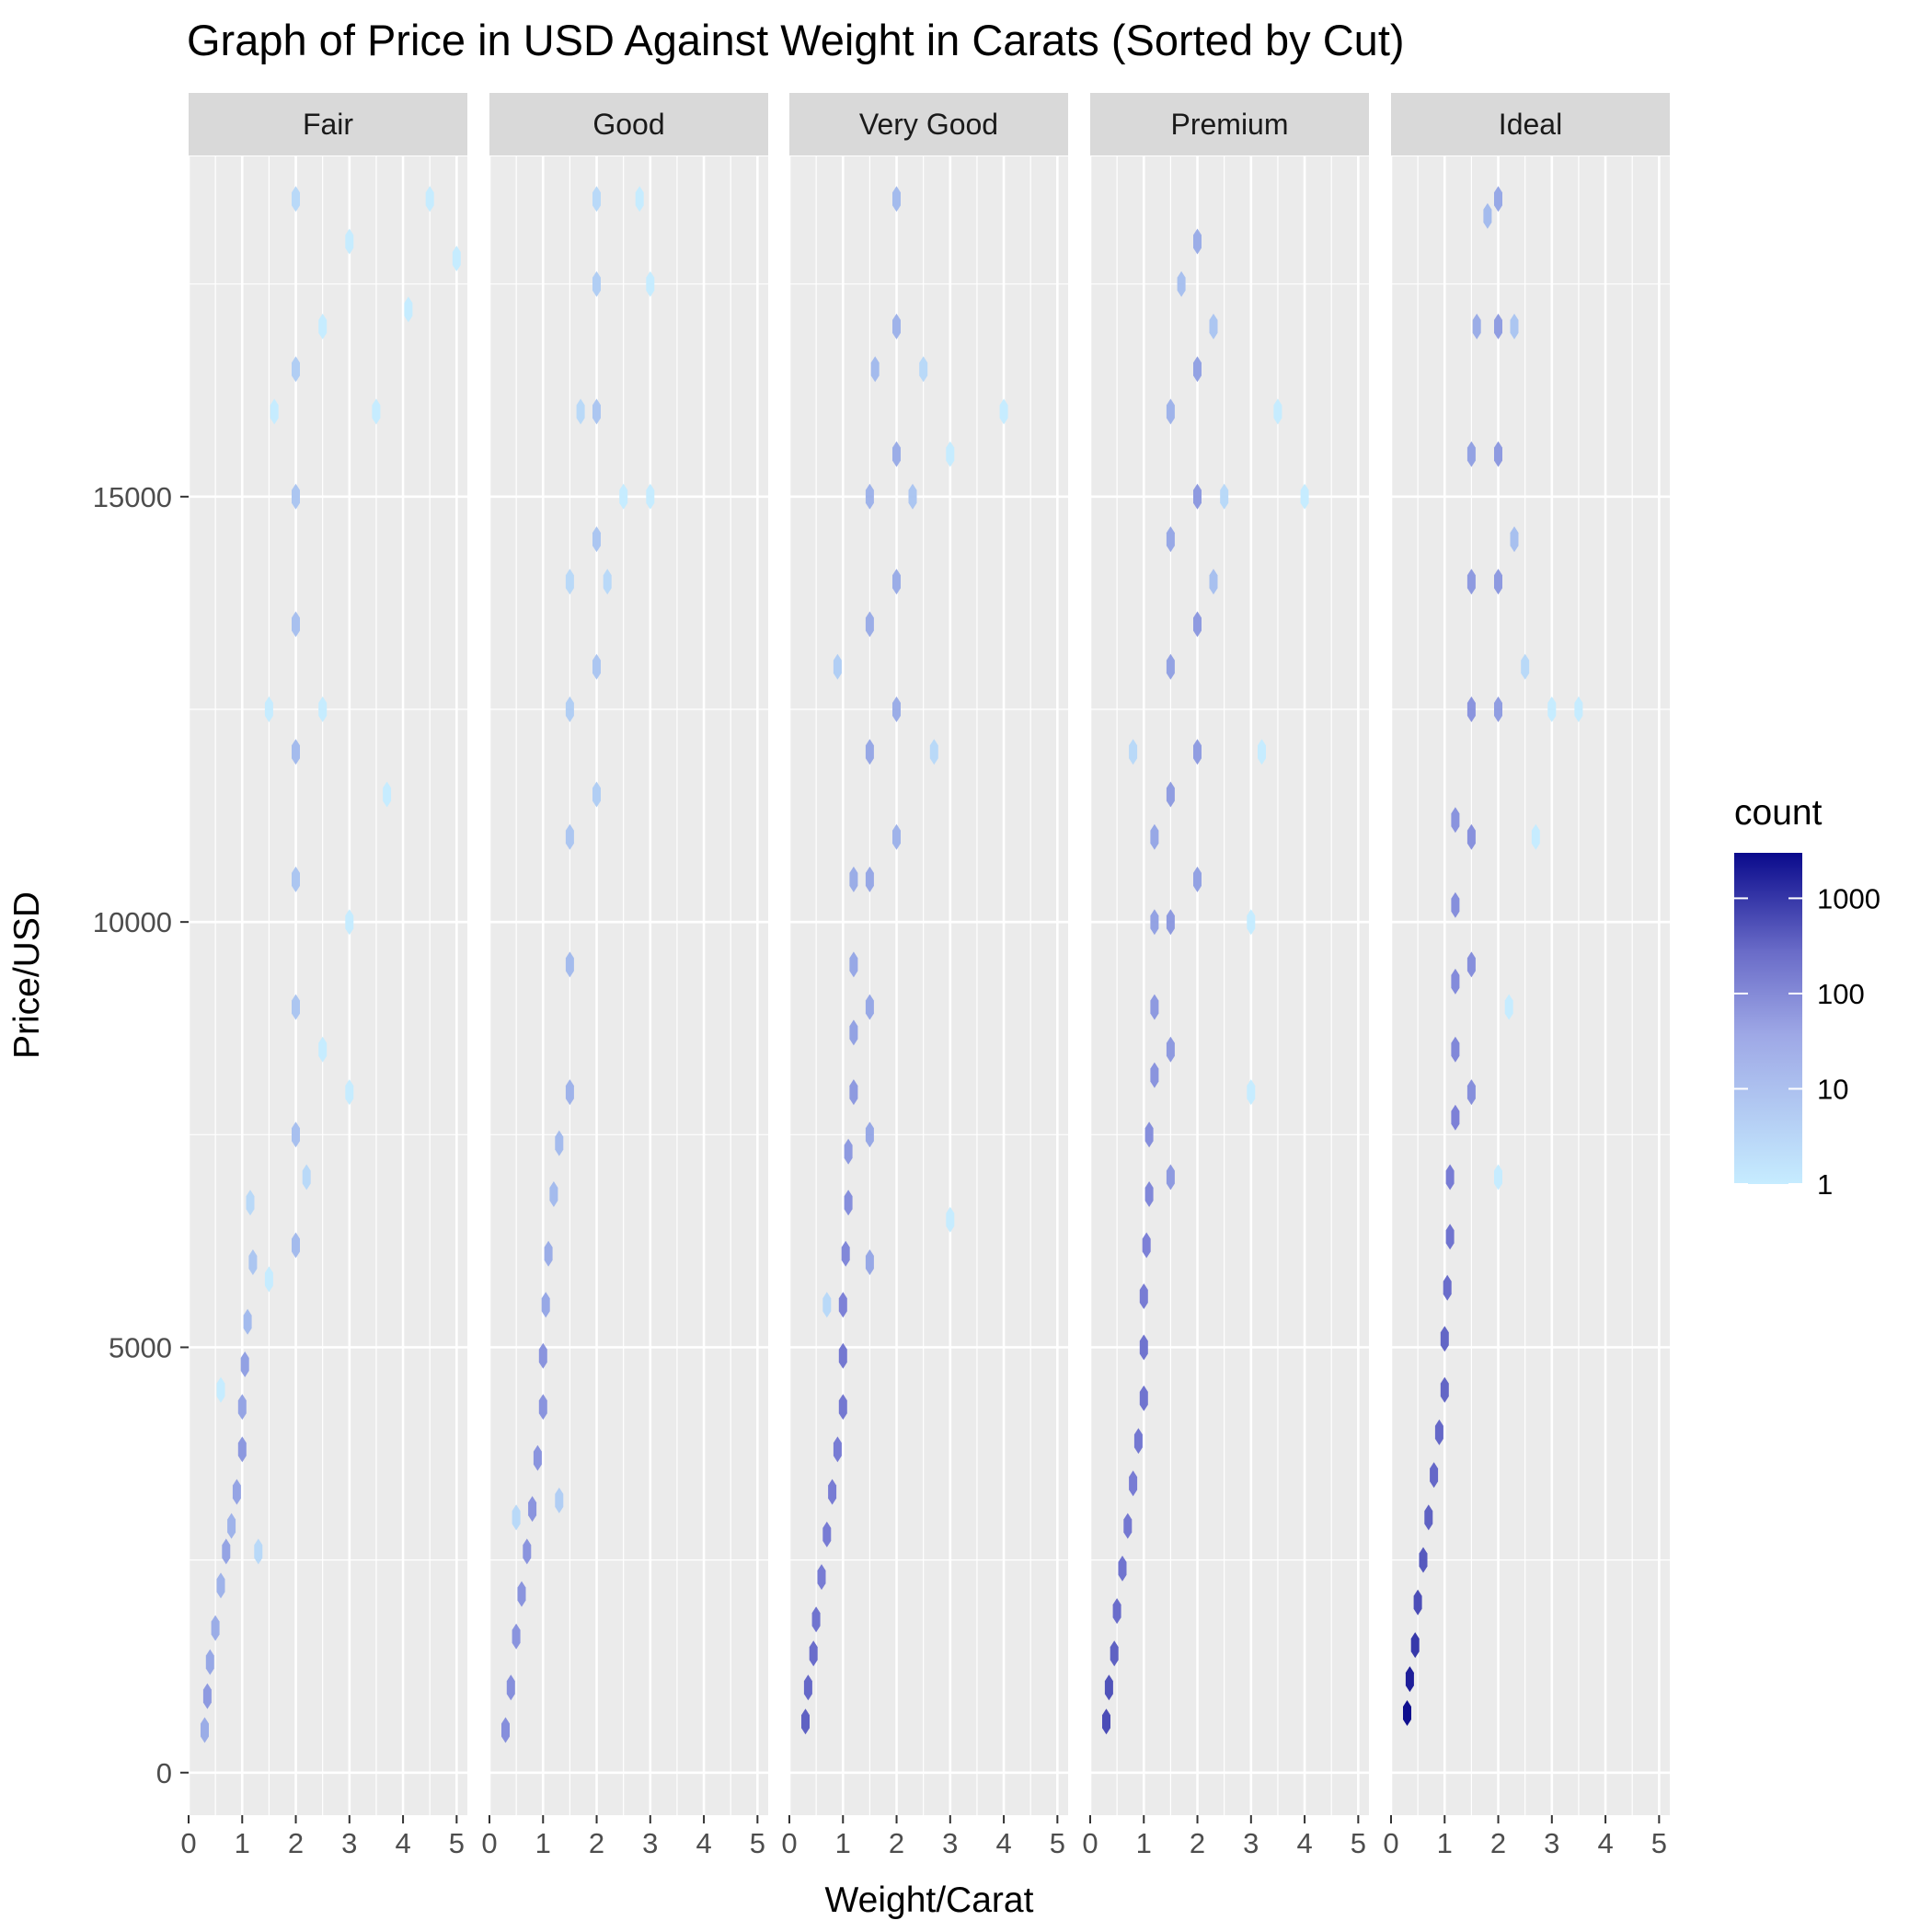 The width and height of the screenshot is (1932, 1932). What do you see at coordinates (1778, 813) in the screenshot?
I see `legend-title: count` at bounding box center [1778, 813].